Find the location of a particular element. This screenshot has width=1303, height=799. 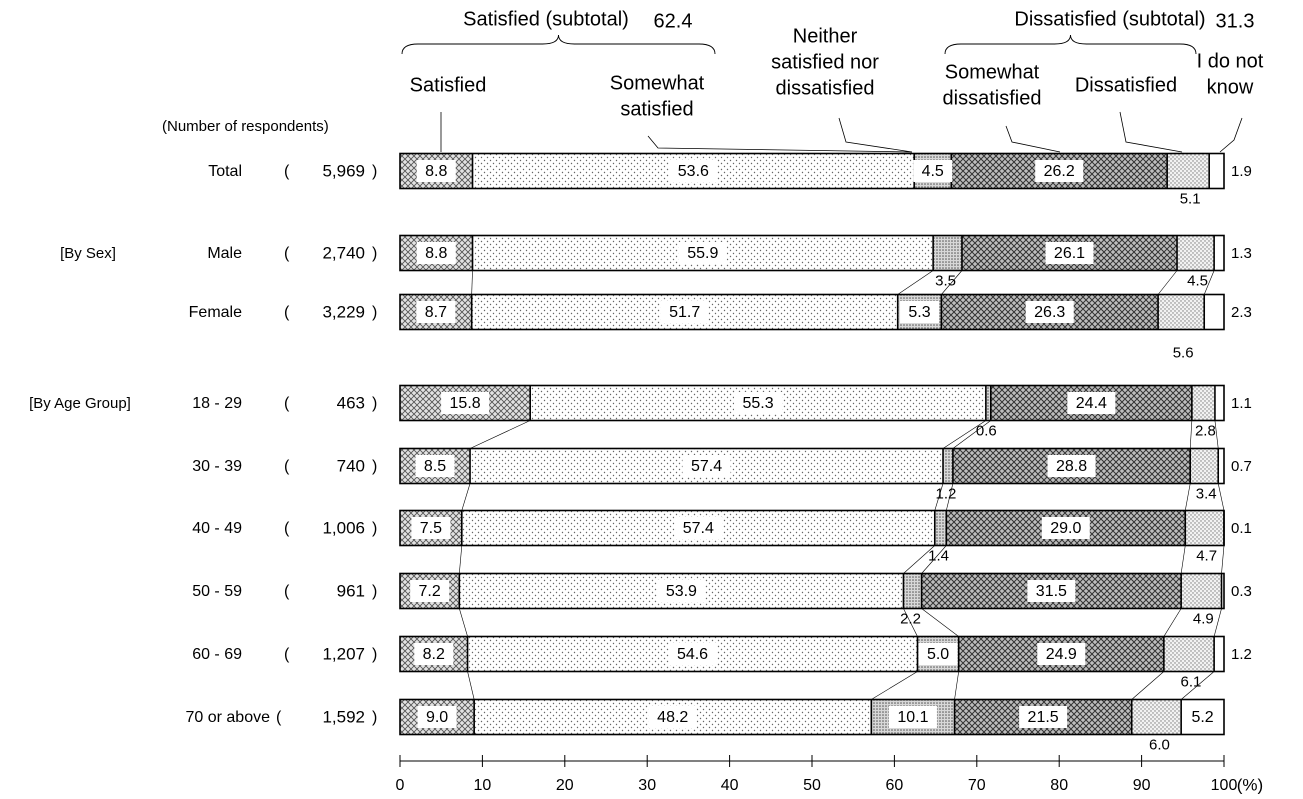

x-tick-label: 50 is located at coordinates (812, 785).